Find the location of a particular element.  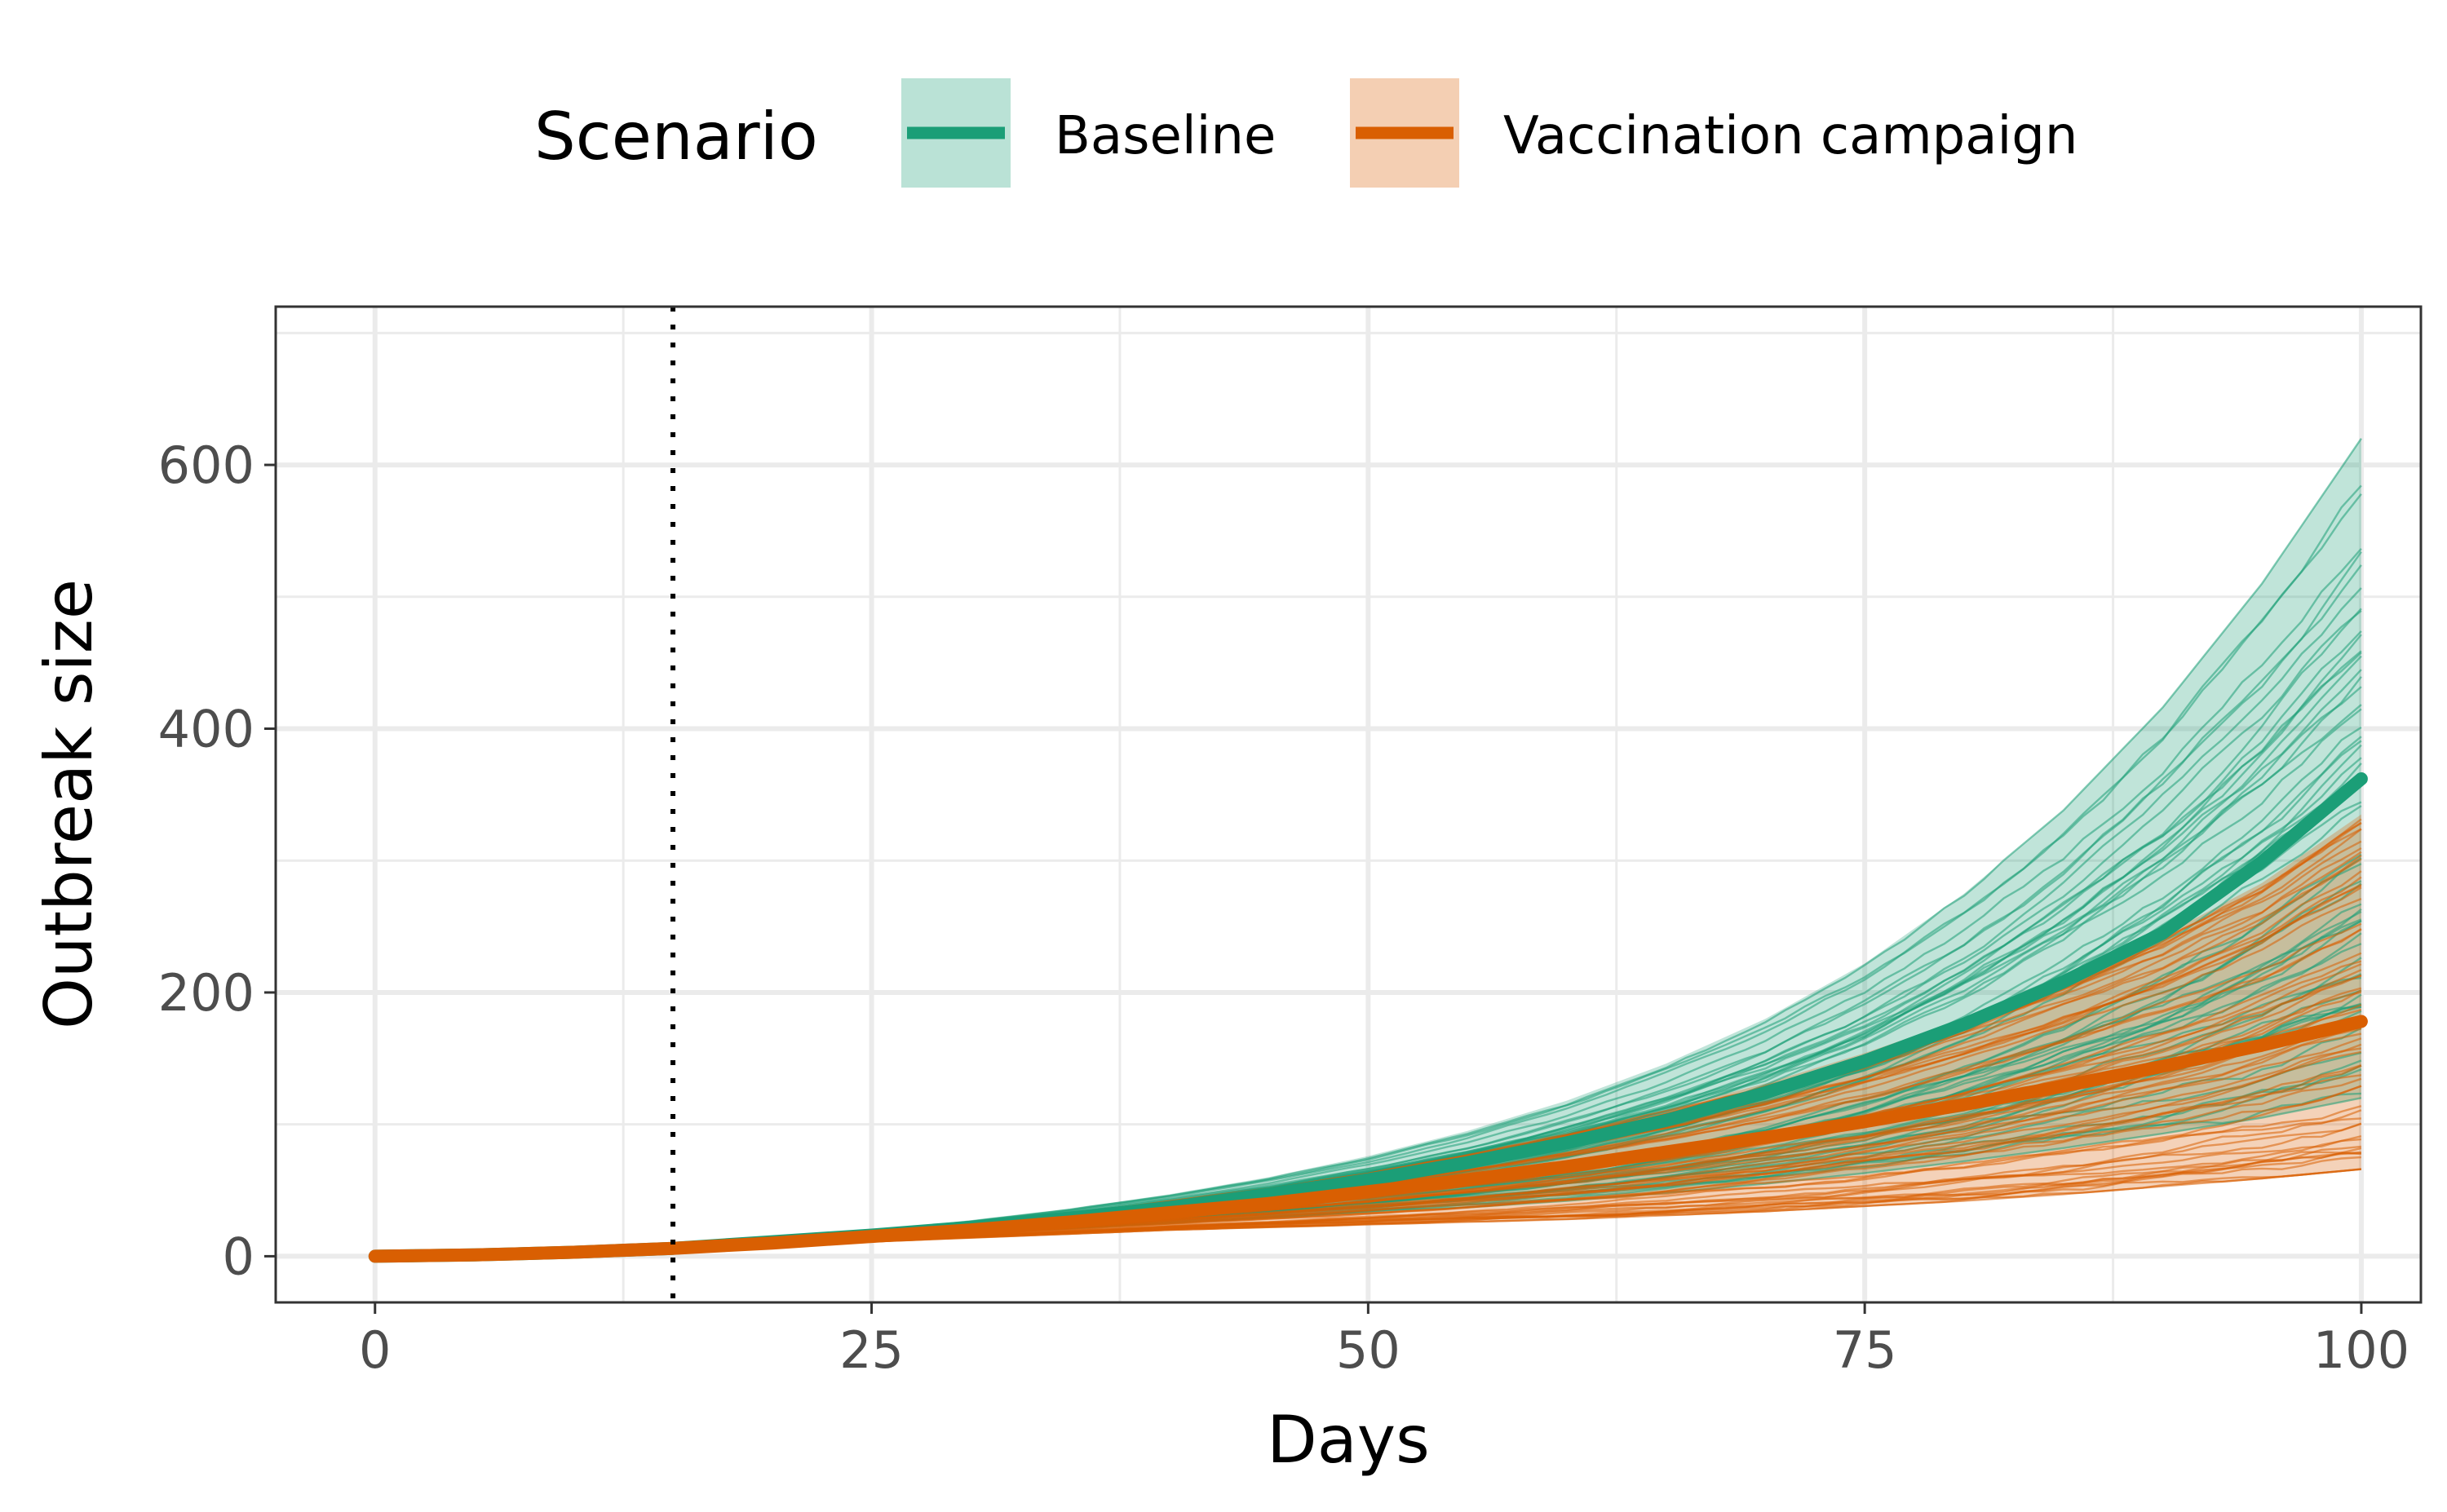

y-tick-label: 0 is located at coordinates (238, 1256).